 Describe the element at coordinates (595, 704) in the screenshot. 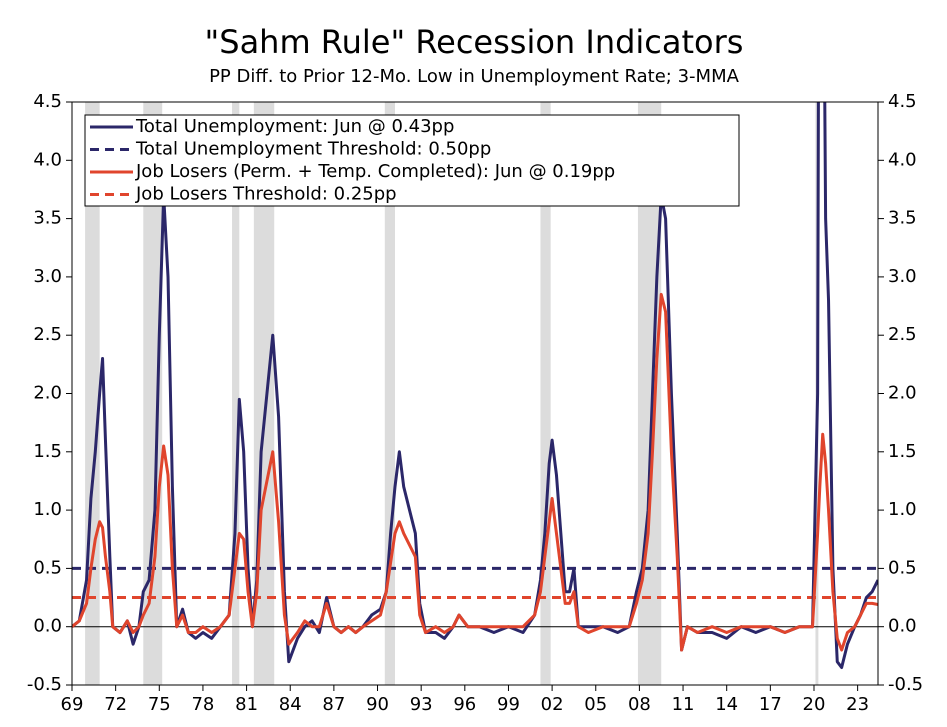

I see `x-tick-label: 05` at that location.